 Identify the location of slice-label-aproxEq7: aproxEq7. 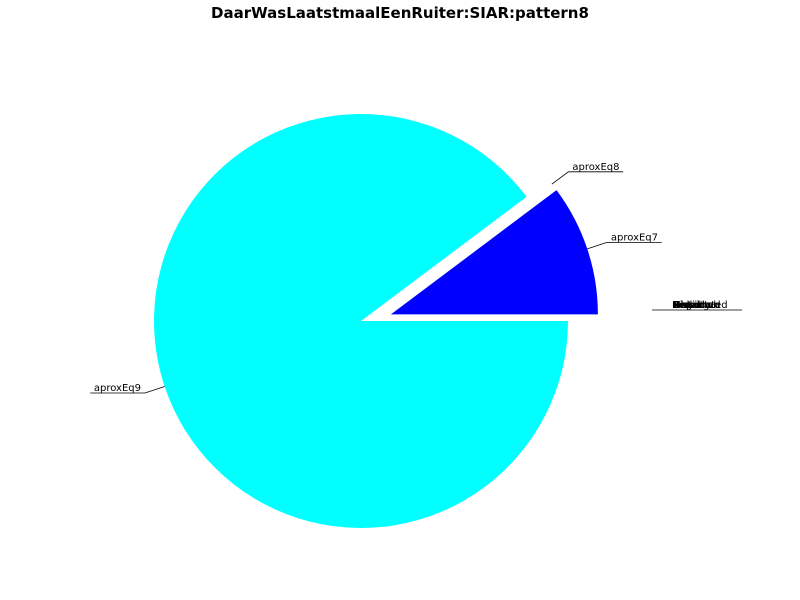
(634, 237).